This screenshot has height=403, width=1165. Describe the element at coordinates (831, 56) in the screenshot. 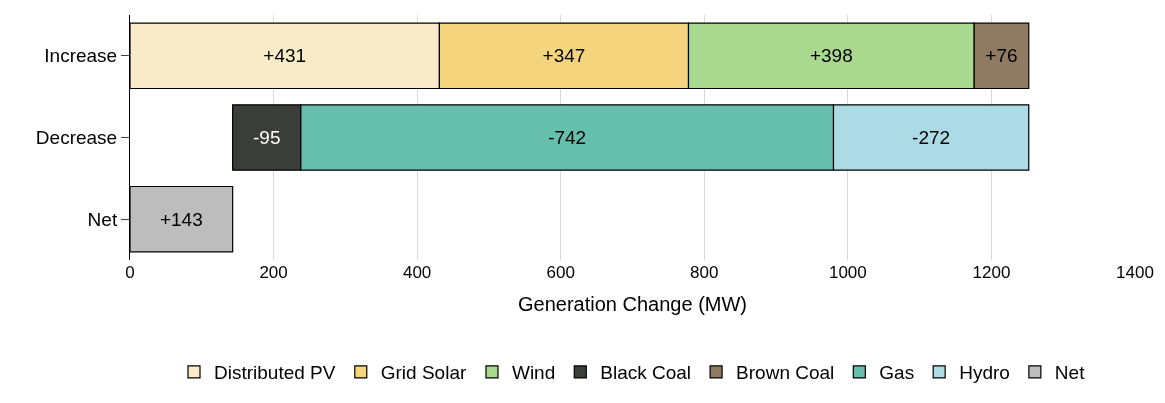

I see `data-label: +398` at that location.